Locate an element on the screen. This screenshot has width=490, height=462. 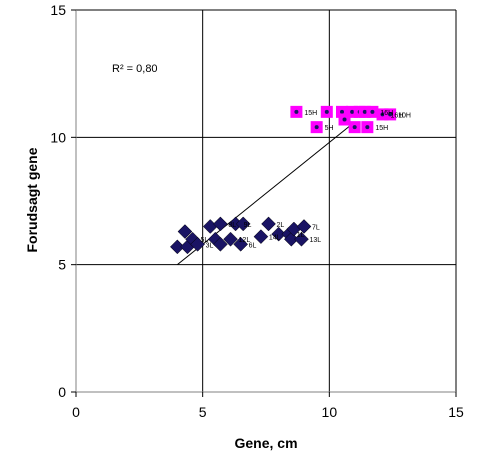
r-squared-annotation: R² = 0,80 is located at coordinates (135, 69).